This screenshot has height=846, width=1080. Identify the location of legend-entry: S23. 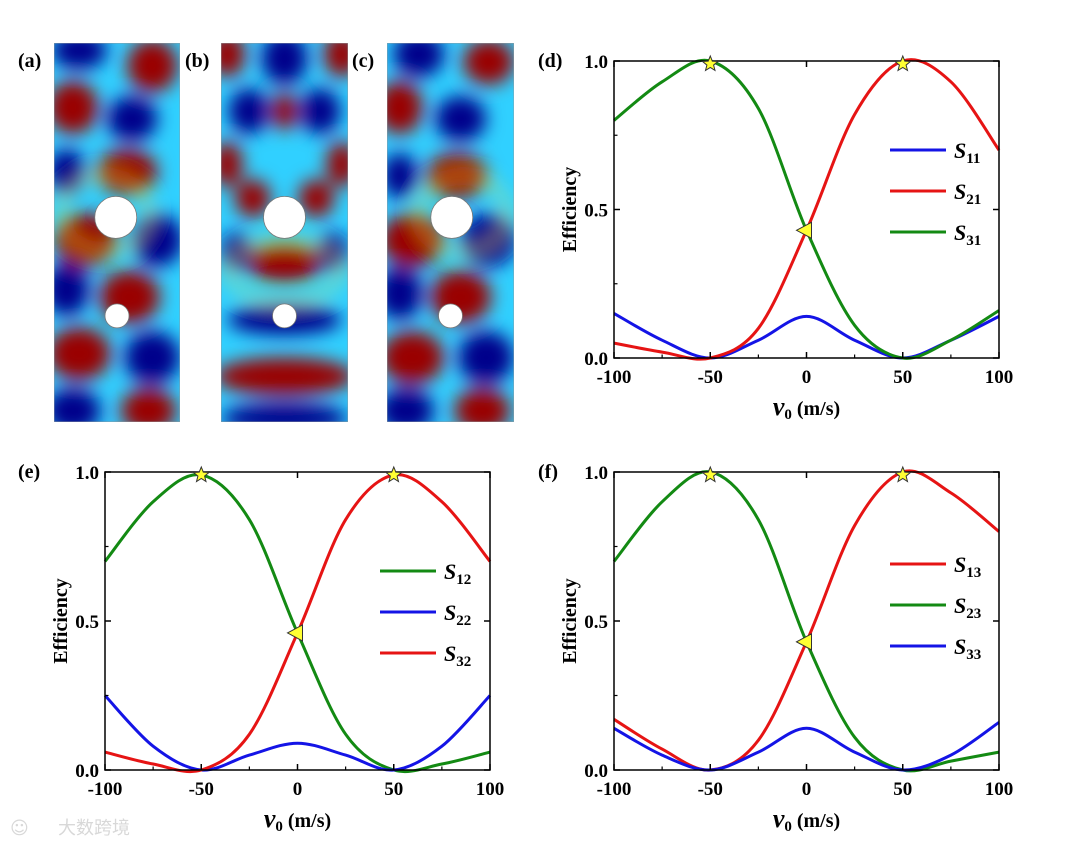
(967, 607).